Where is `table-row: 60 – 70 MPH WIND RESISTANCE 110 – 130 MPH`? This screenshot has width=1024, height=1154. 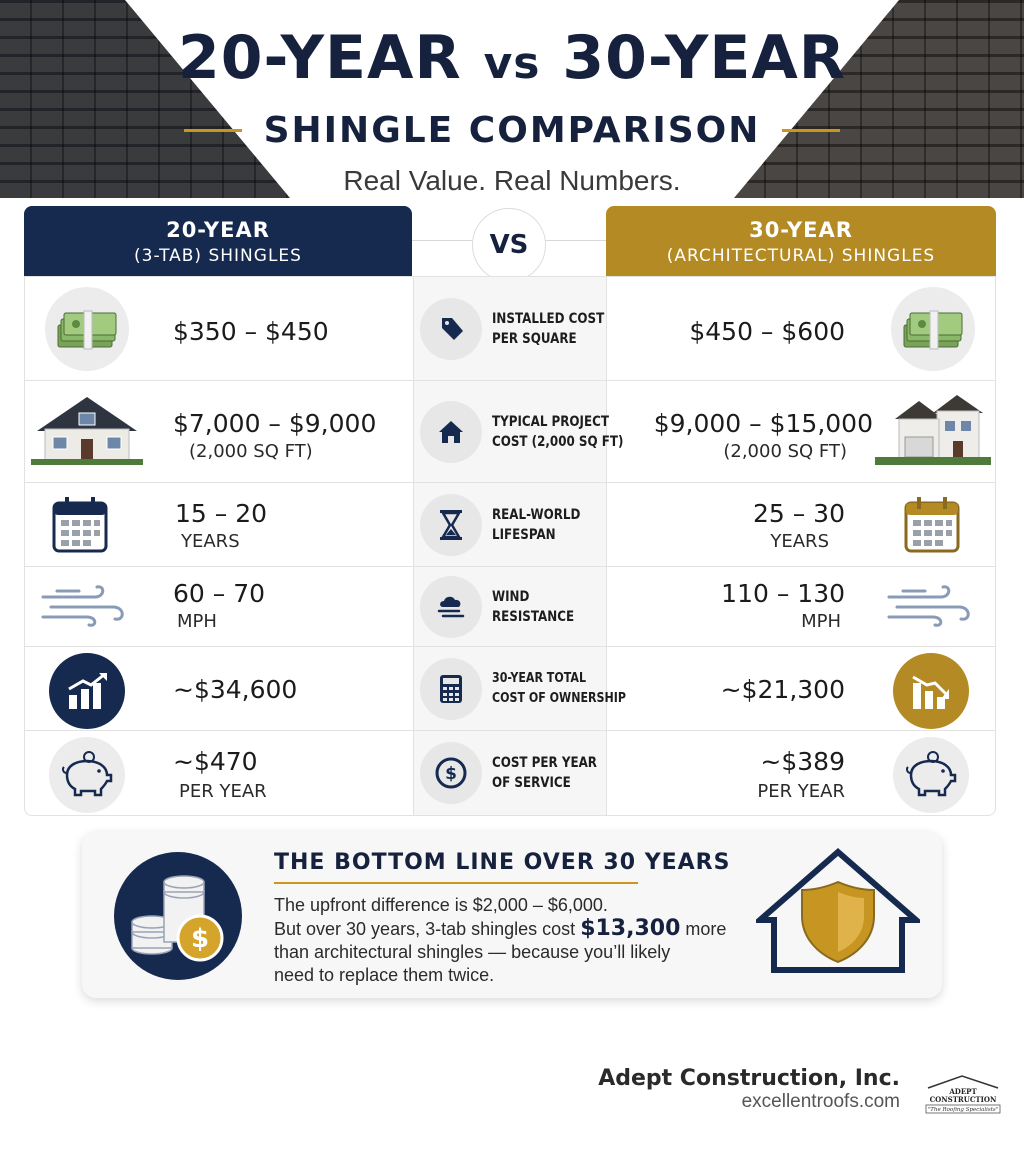
table-row: 60 – 70 MPH WIND RESISTANCE 110 – 130 MPH is located at coordinates (510, 606).